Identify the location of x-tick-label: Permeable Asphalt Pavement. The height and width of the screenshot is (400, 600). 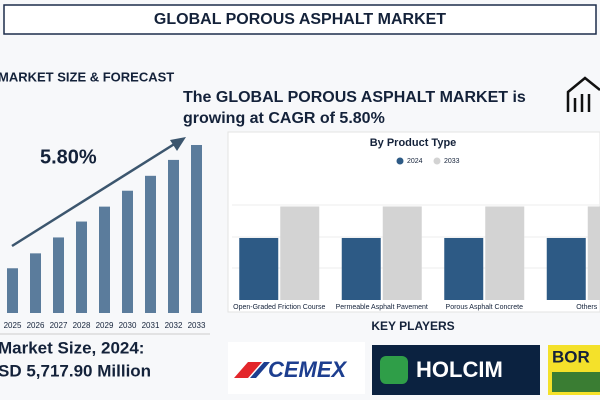
(382, 307).